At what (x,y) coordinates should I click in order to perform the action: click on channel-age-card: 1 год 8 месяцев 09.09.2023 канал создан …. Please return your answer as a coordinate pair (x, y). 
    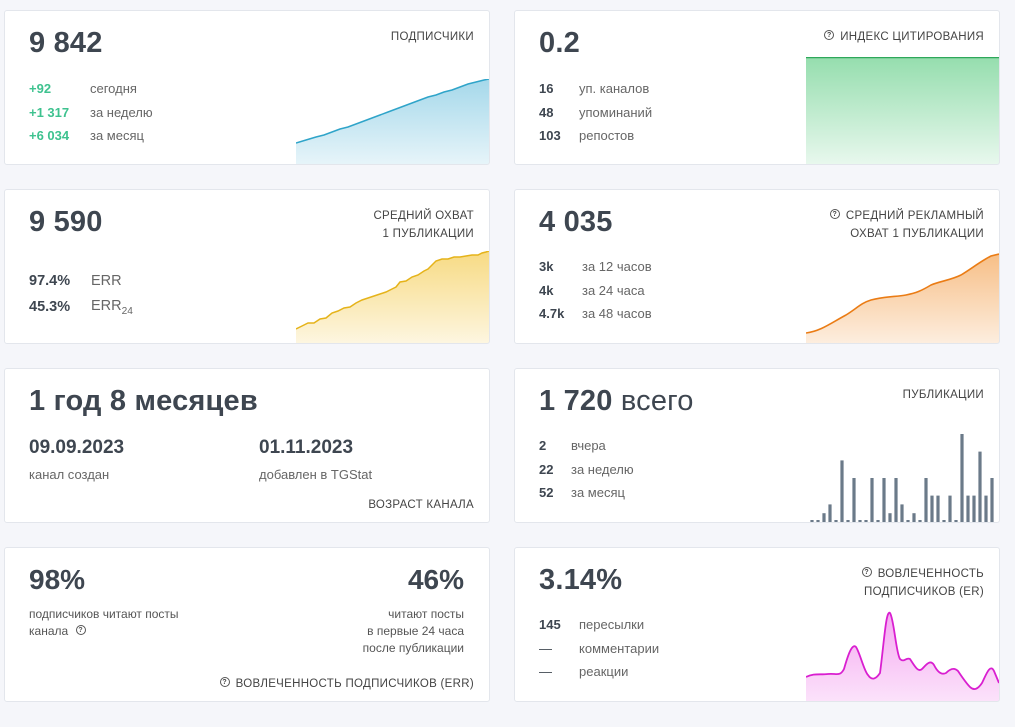
    Looking at the image, I should click on (247, 445).